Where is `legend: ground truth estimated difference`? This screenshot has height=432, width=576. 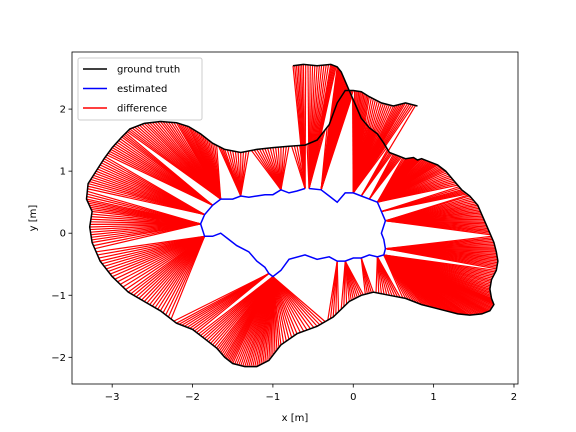
legend: ground truth estimated difference is located at coordinates (140, 89).